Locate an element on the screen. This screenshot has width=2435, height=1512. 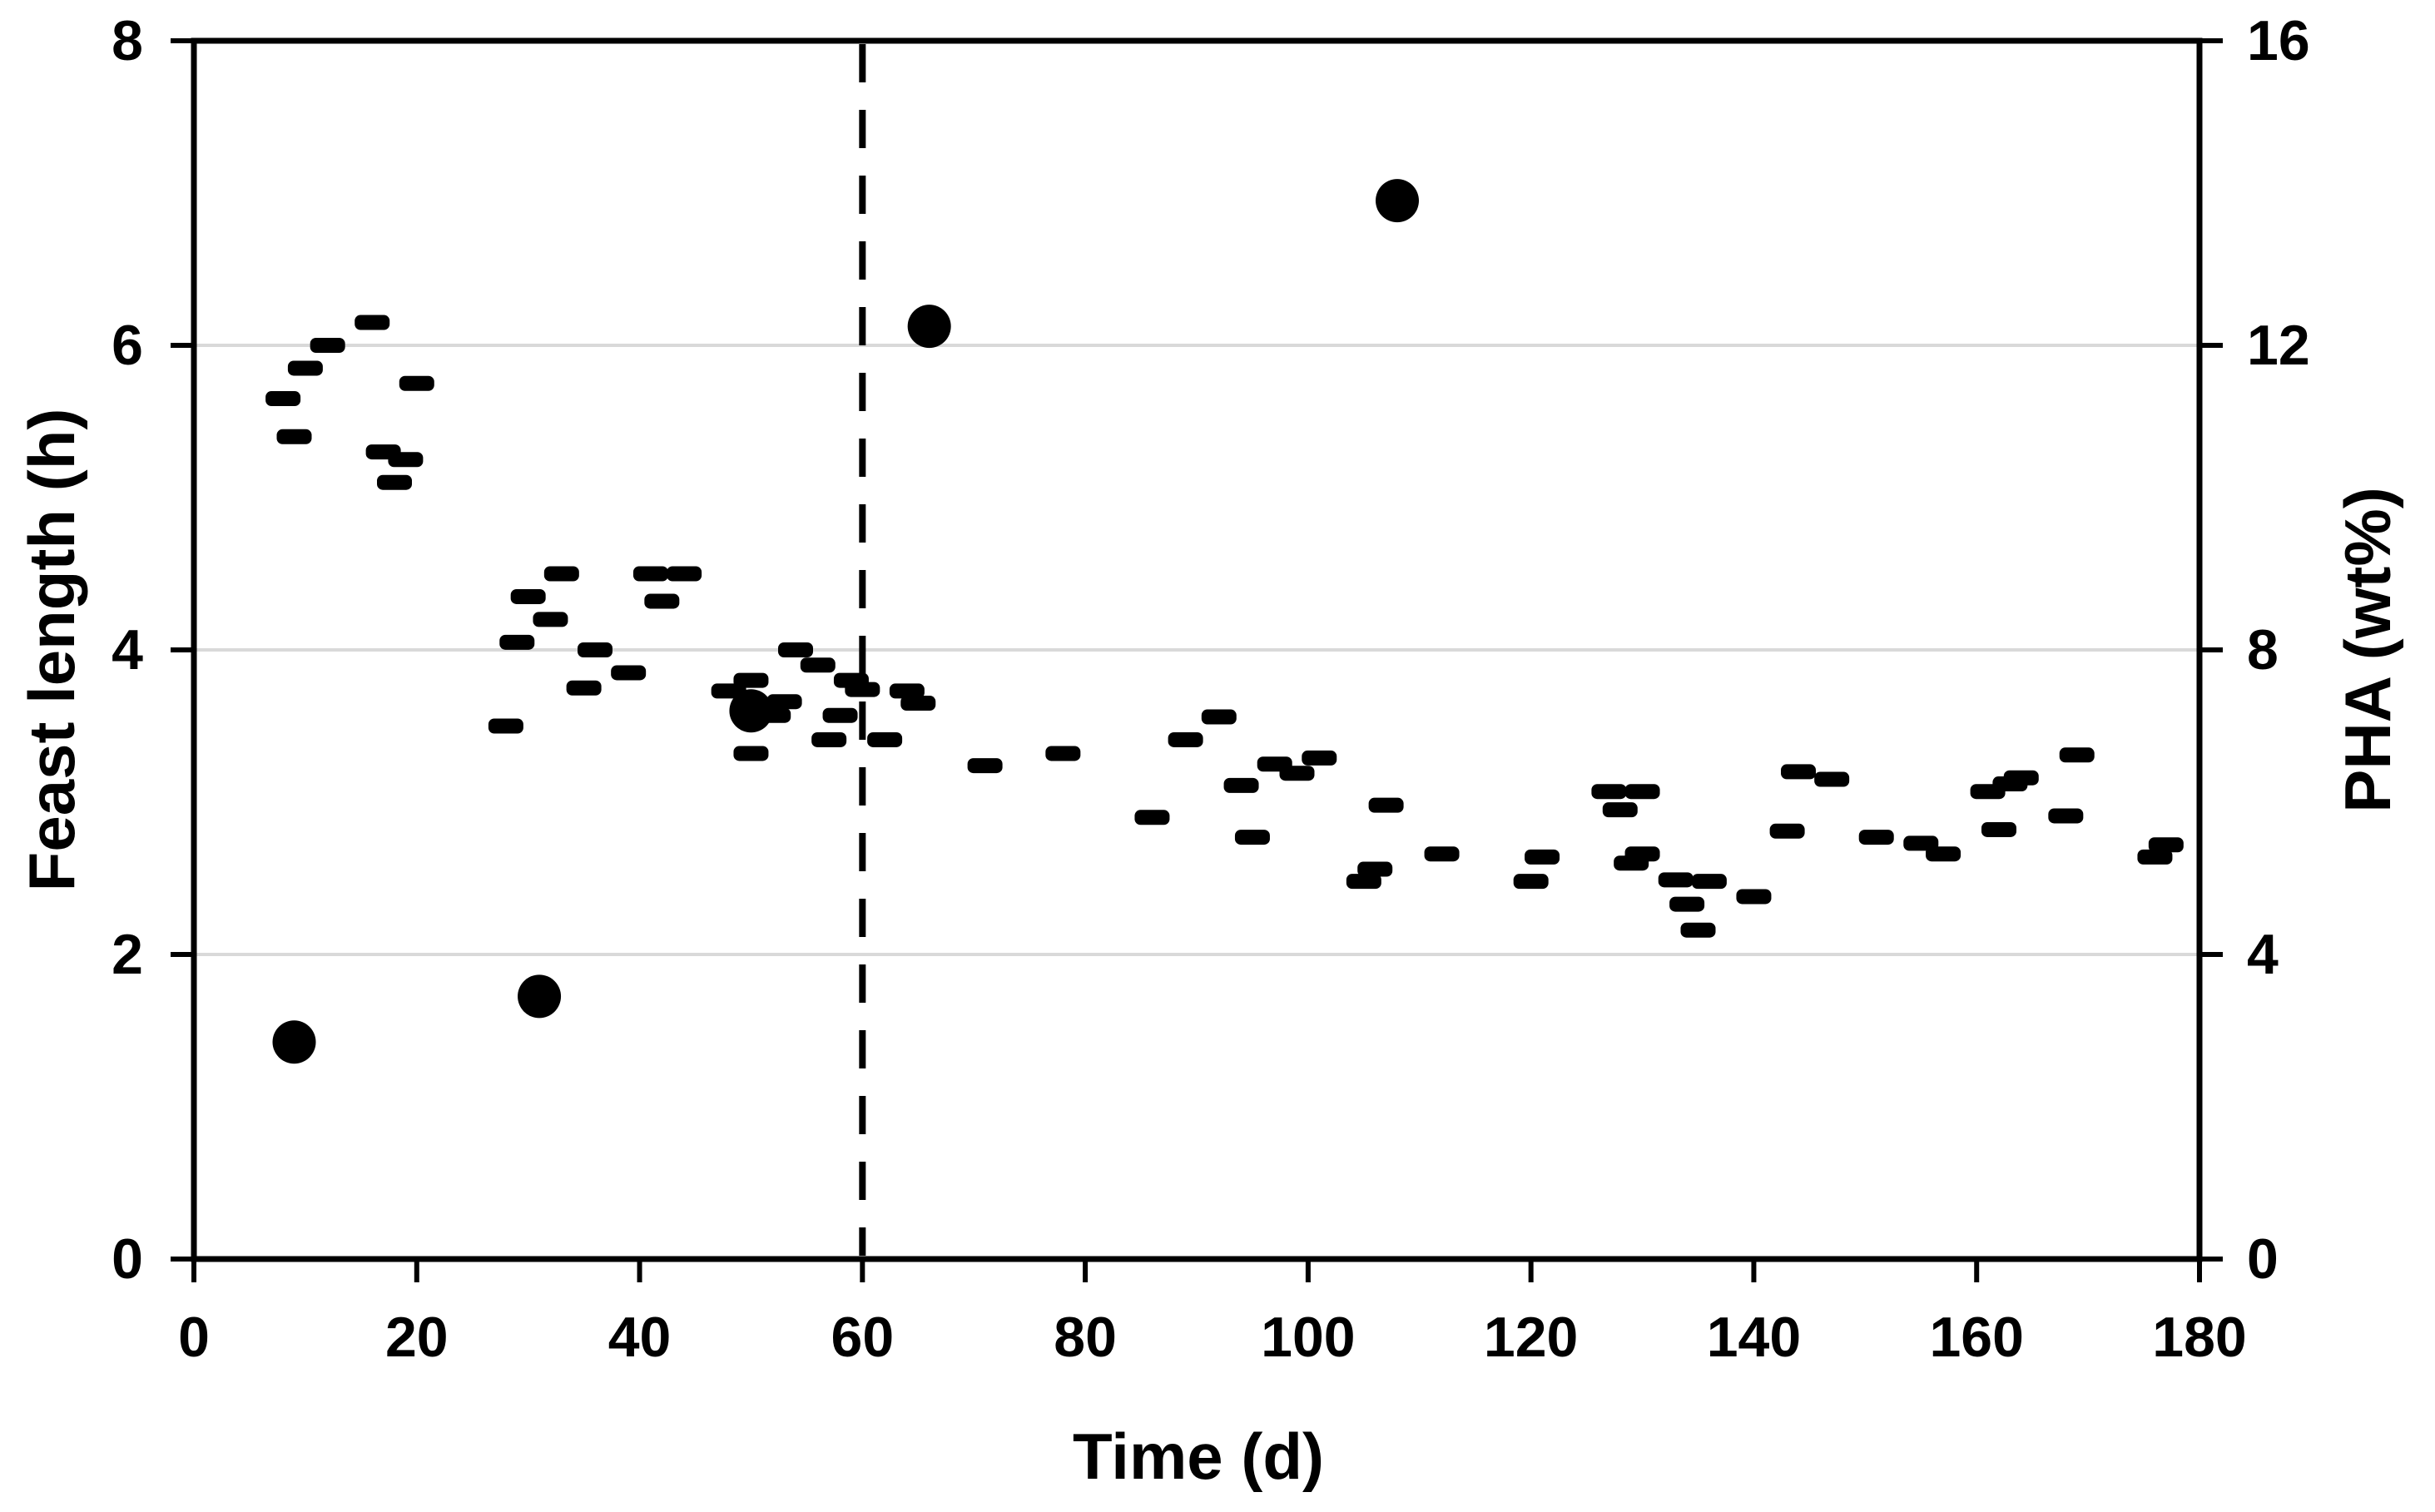
x-tick-label: 40 is located at coordinates (640, 1337).